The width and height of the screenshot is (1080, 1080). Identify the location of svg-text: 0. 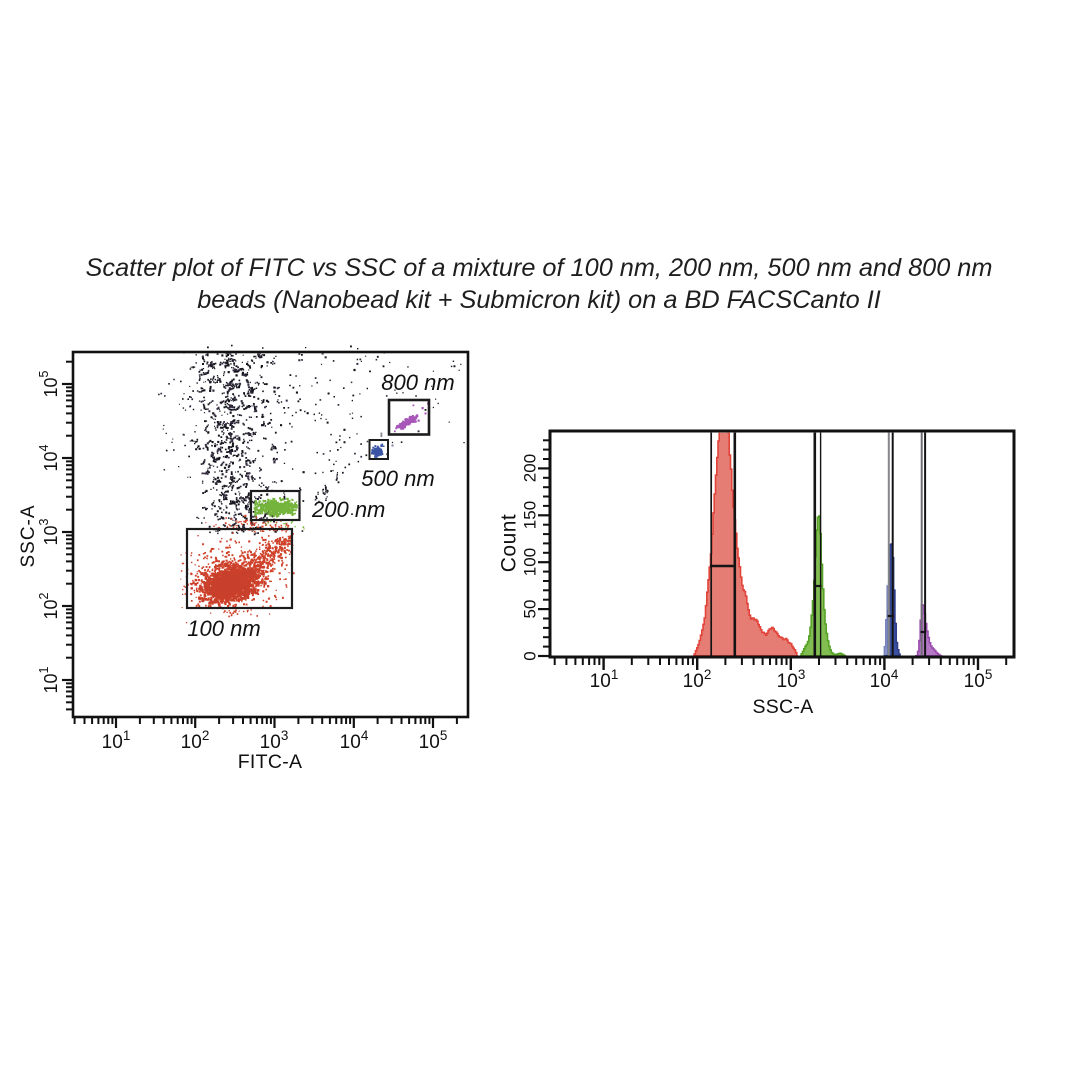
(529, 655).